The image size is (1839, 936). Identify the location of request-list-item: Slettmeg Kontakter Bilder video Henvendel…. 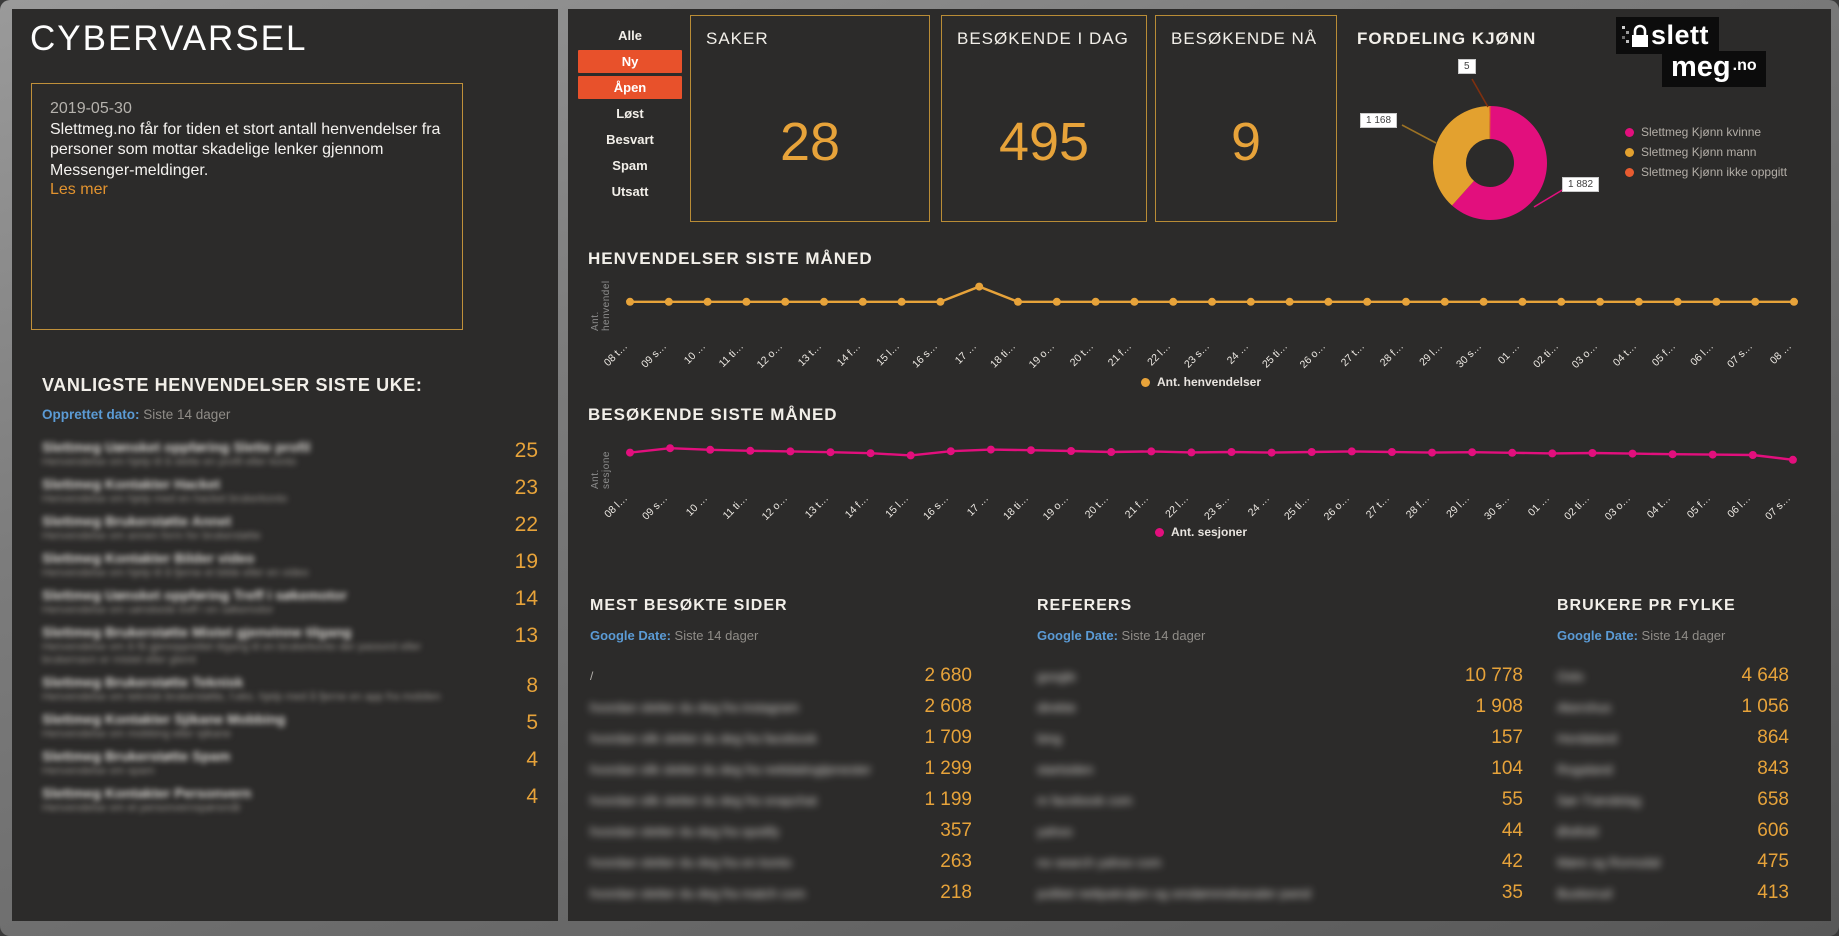
(290, 565).